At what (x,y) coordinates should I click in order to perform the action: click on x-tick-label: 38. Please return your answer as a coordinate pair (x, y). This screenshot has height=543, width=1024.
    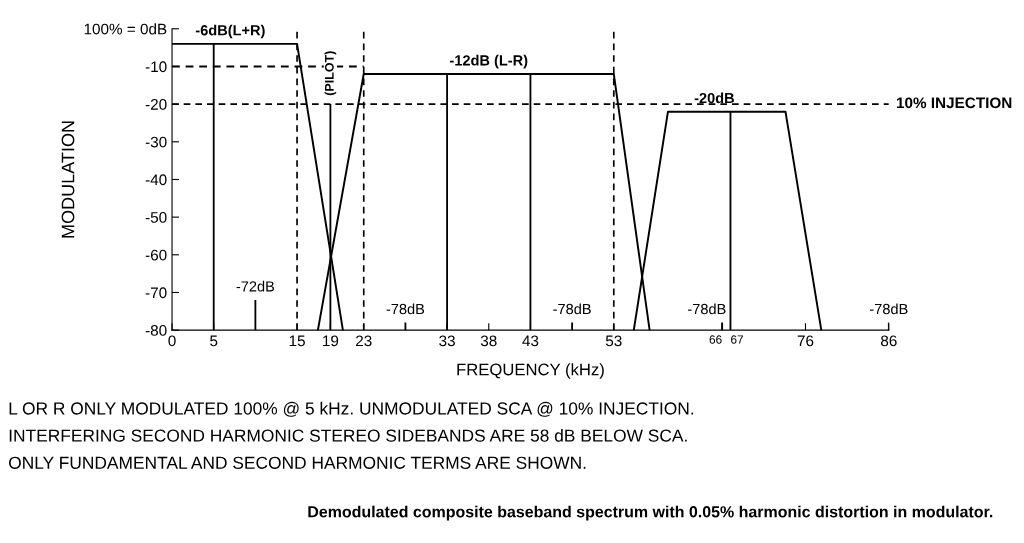
    Looking at the image, I should click on (488, 341).